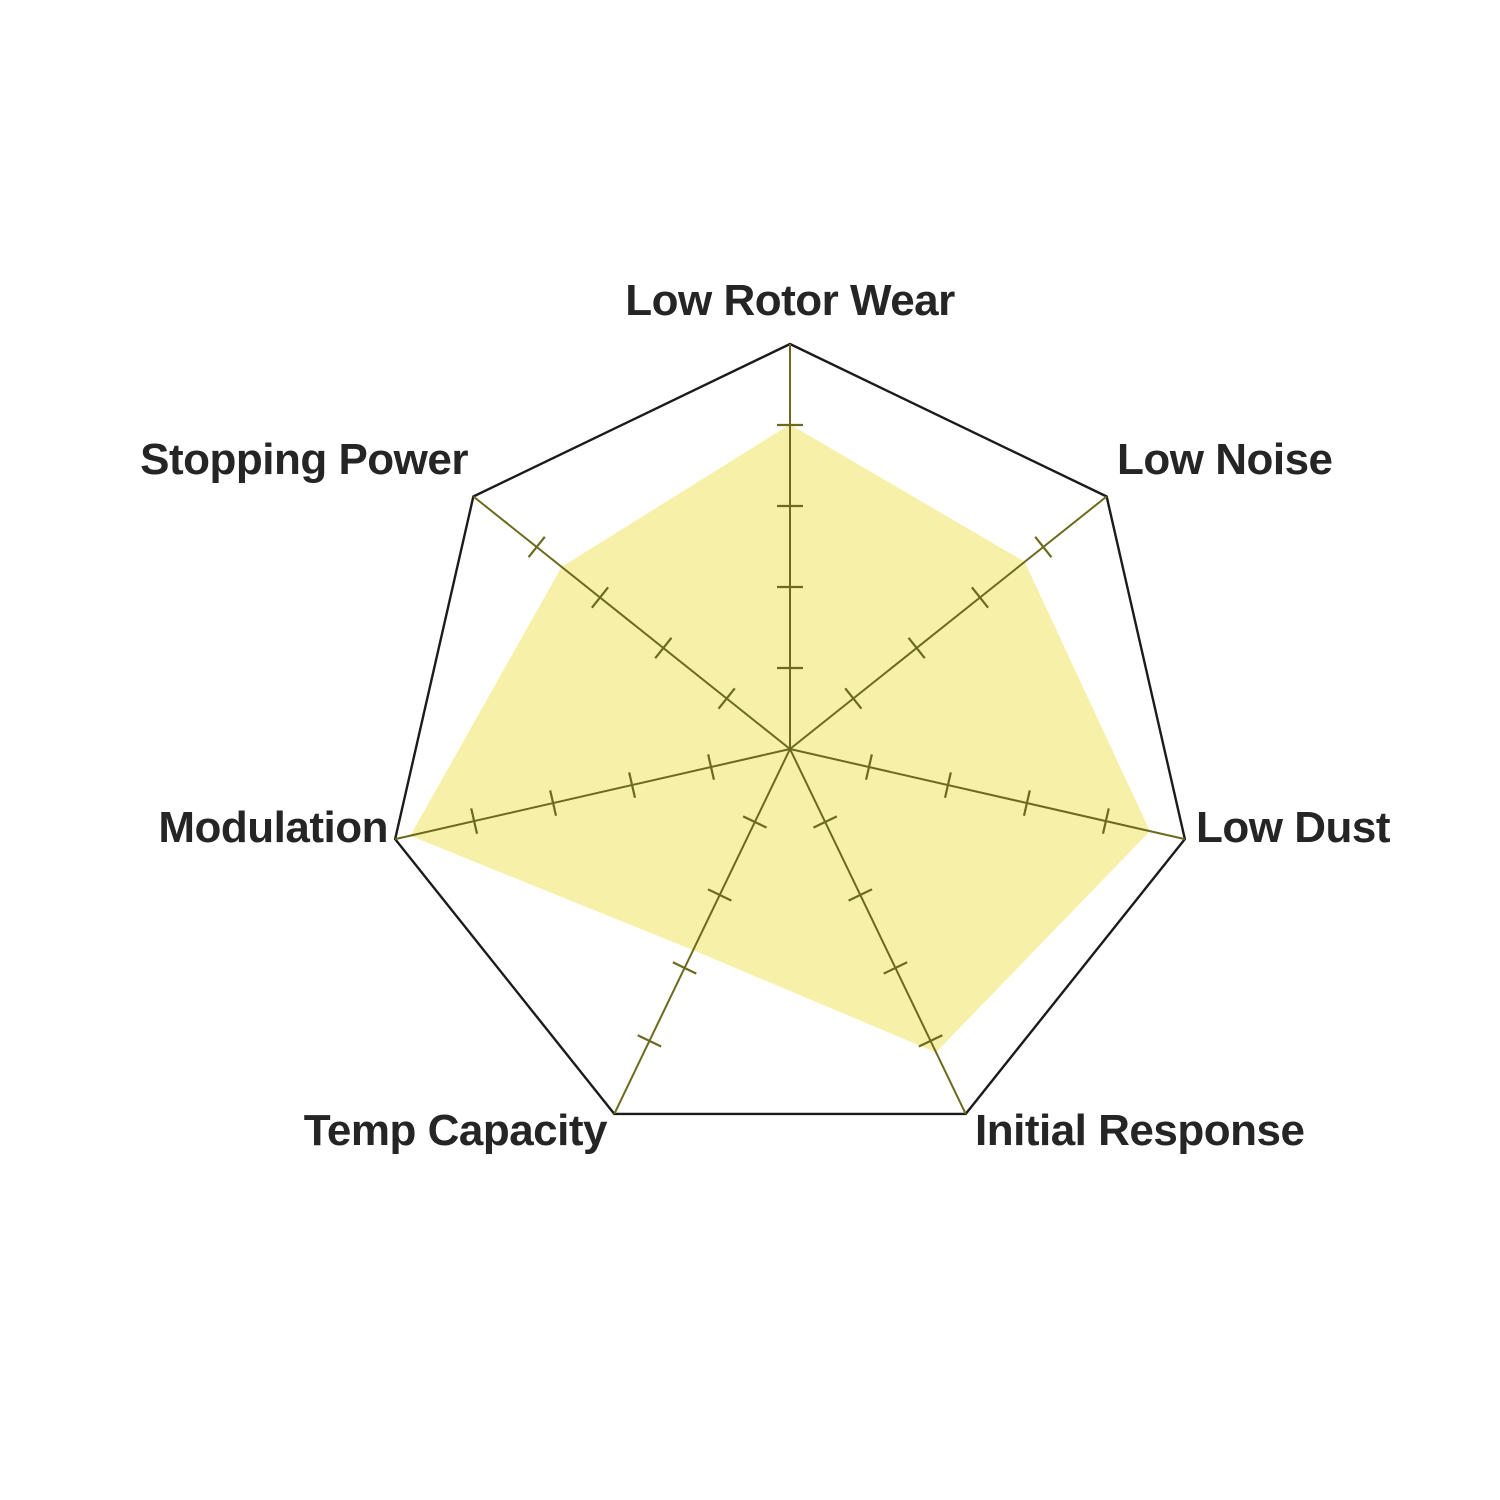  Describe the element at coordinates (1225, 459) in the screenshot. I see `axis-label-low-noise: Low Noise` at that location.